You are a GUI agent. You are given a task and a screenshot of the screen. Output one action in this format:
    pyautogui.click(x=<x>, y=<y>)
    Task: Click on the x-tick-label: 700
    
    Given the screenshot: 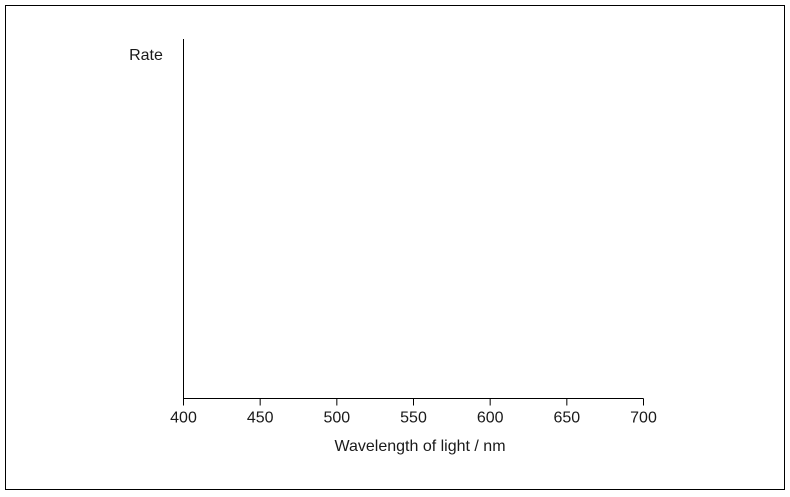 What is the action you would take?
    pyautogui.click(x=643, y=418)
    